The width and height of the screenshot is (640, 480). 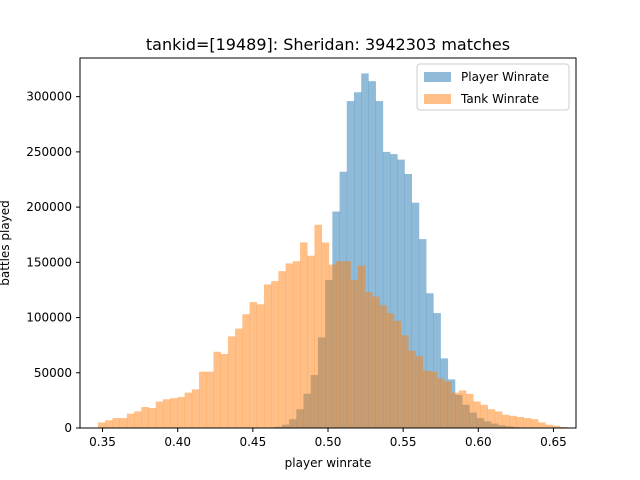 I want to click on y-tick-label: 150000, so click(x=49, y=262).